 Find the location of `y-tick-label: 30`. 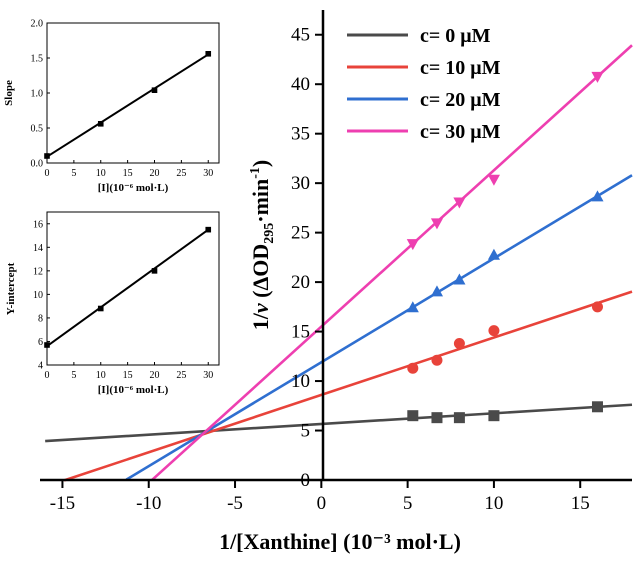

y-tick-label: 30 is located at coordinates (300, 183).